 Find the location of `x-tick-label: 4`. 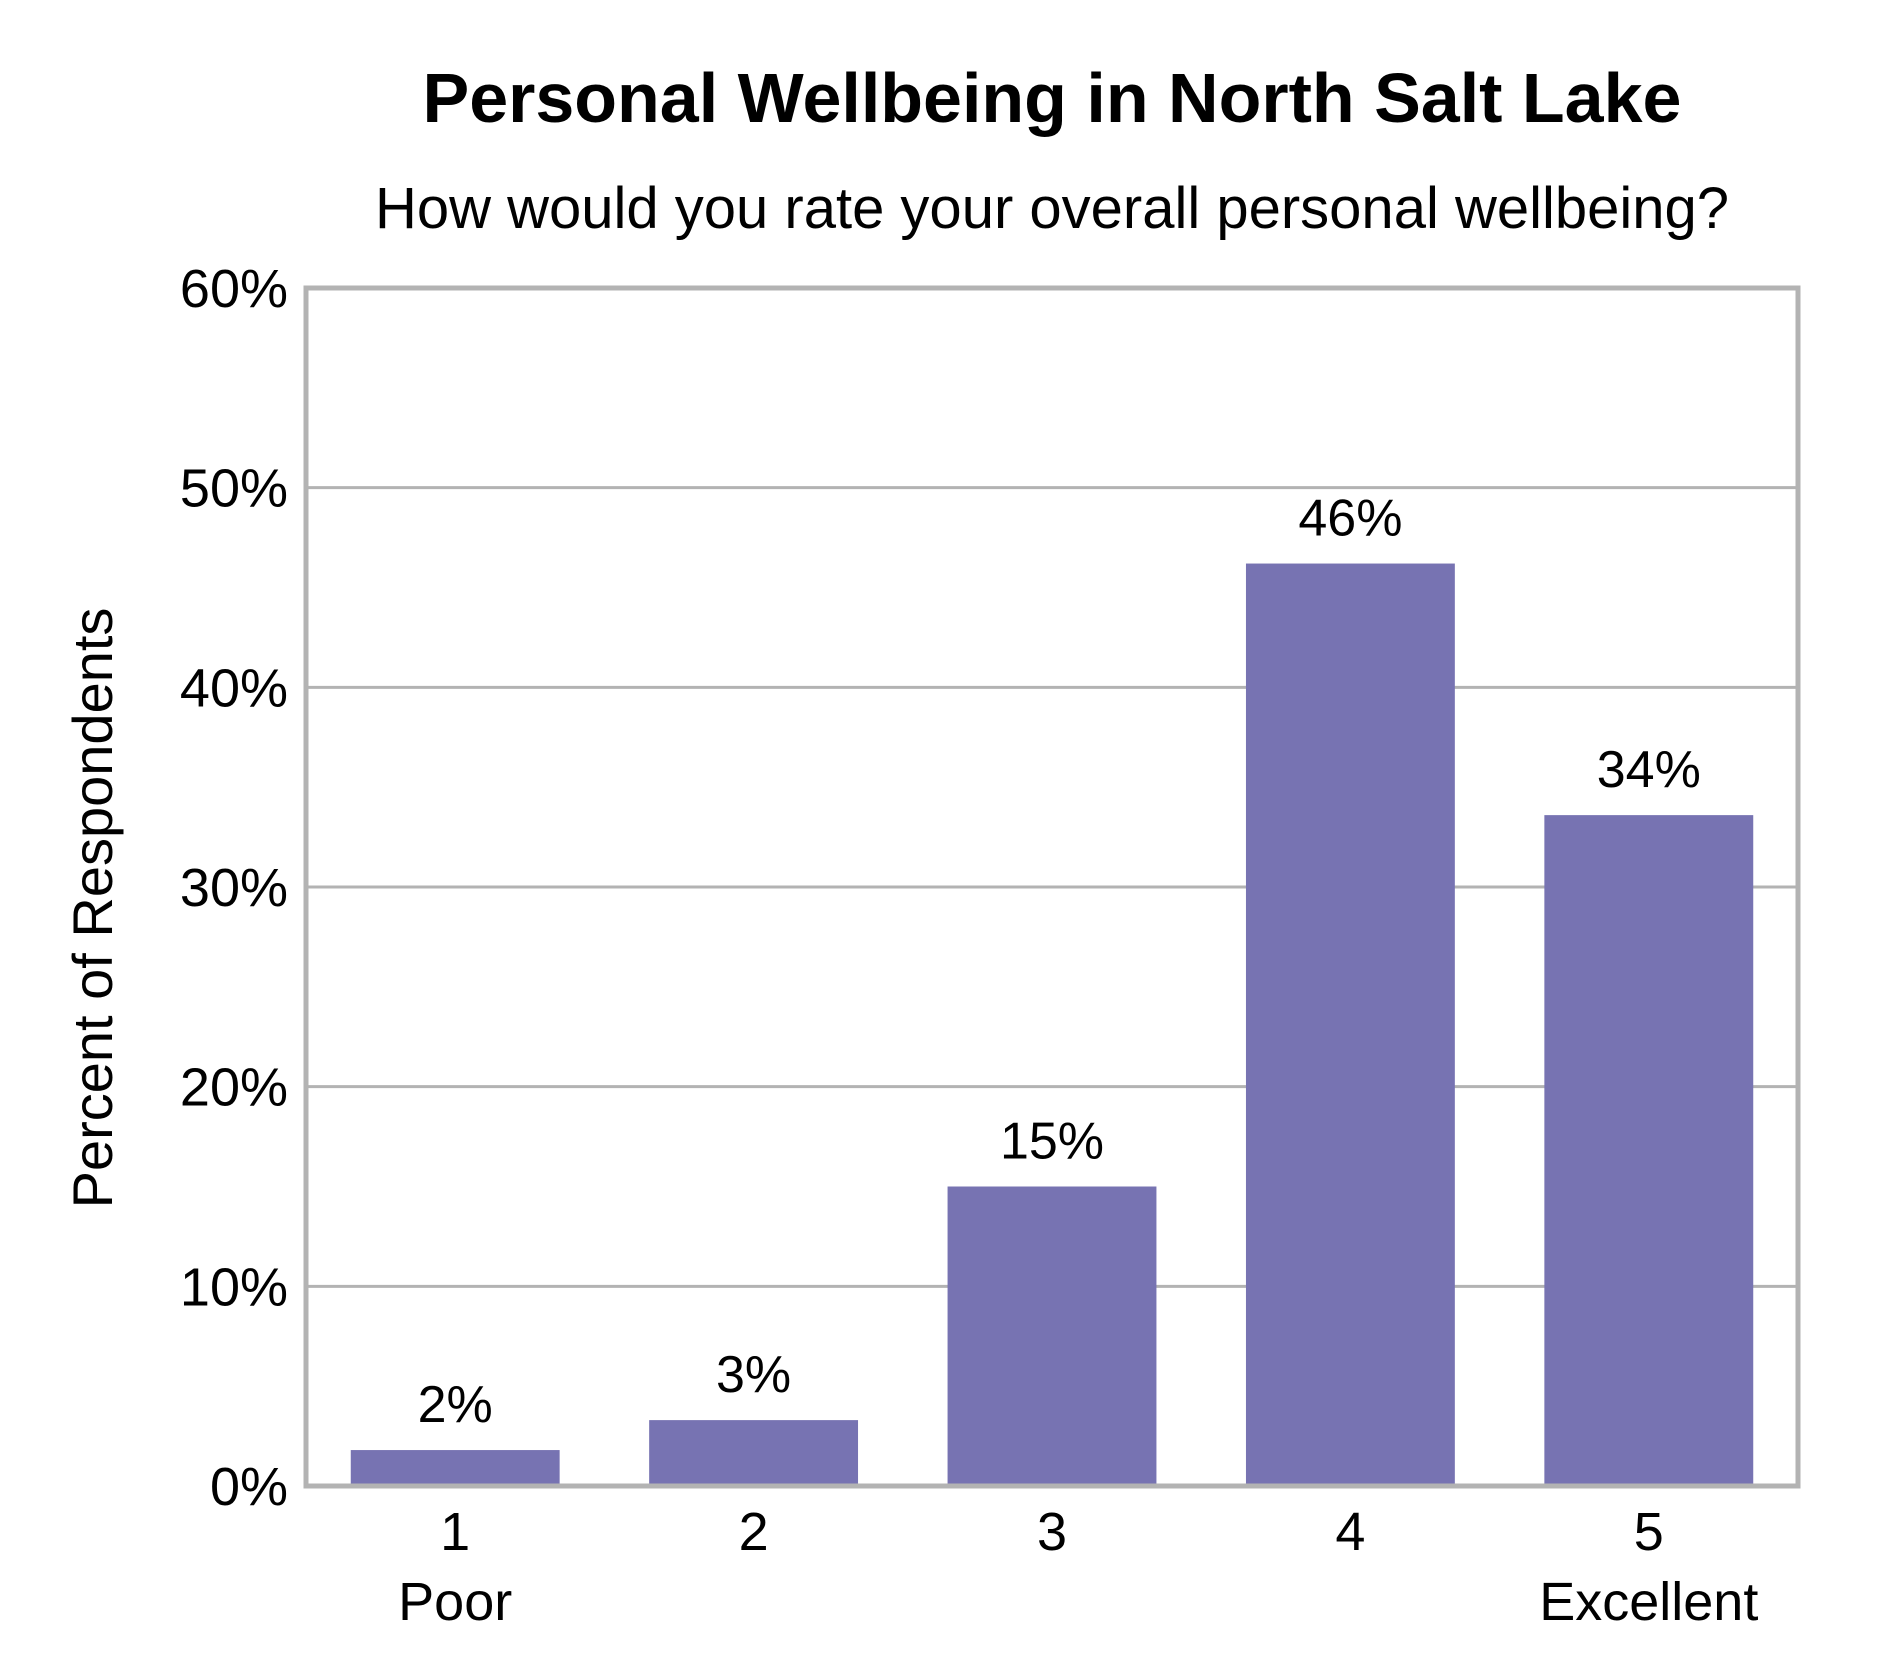

x-tick-label: 4 is located at coordinates (1350, 1532).